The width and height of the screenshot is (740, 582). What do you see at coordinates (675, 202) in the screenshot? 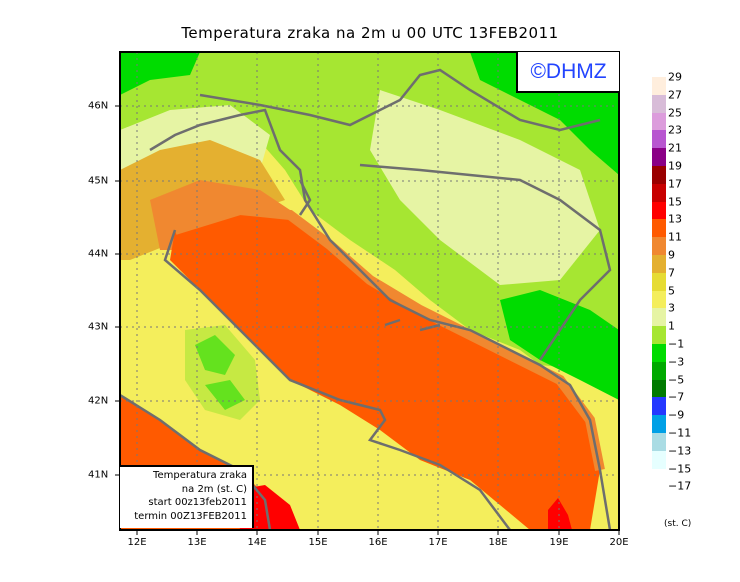
I see `colorbar-label: 15` at bounding box center [675, 202].